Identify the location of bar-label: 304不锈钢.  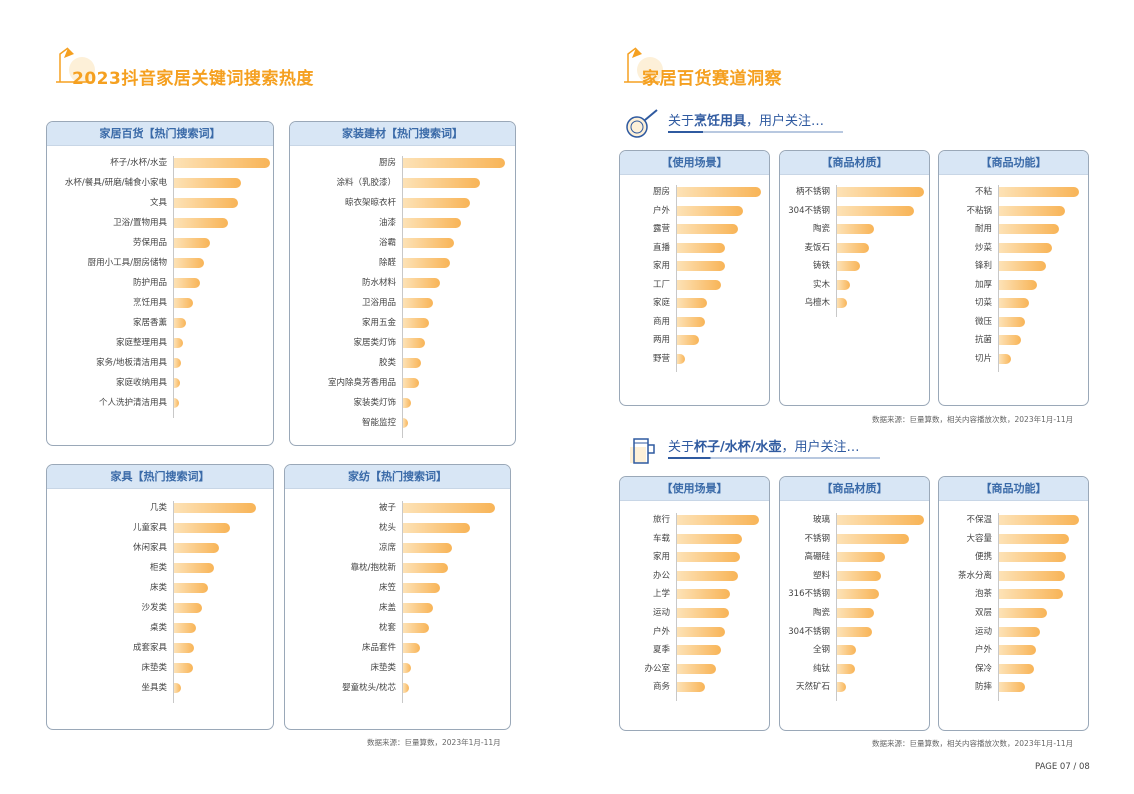
(809, 631).